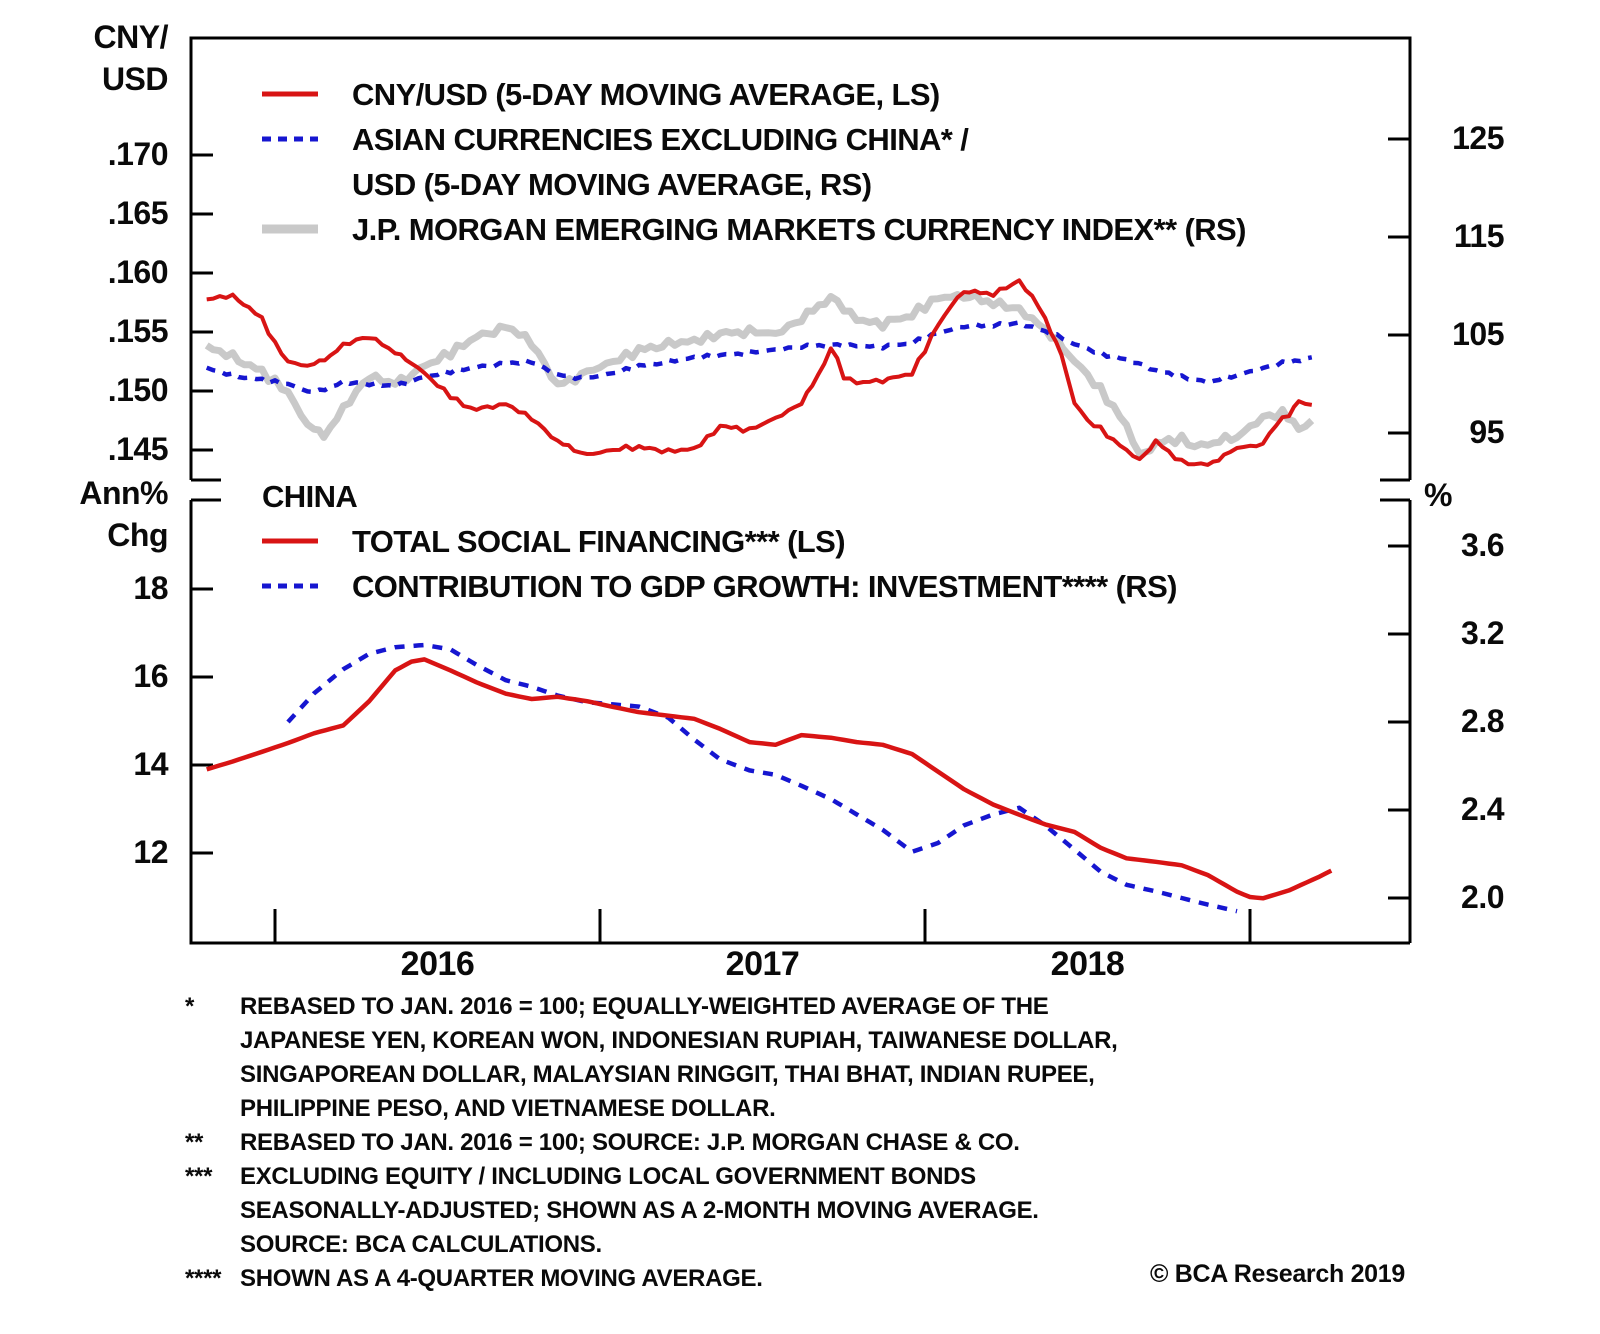  Describe the element at coordinates (1479, 235) in the screenshot. I see `top-right-tick-label: 115` at that location.